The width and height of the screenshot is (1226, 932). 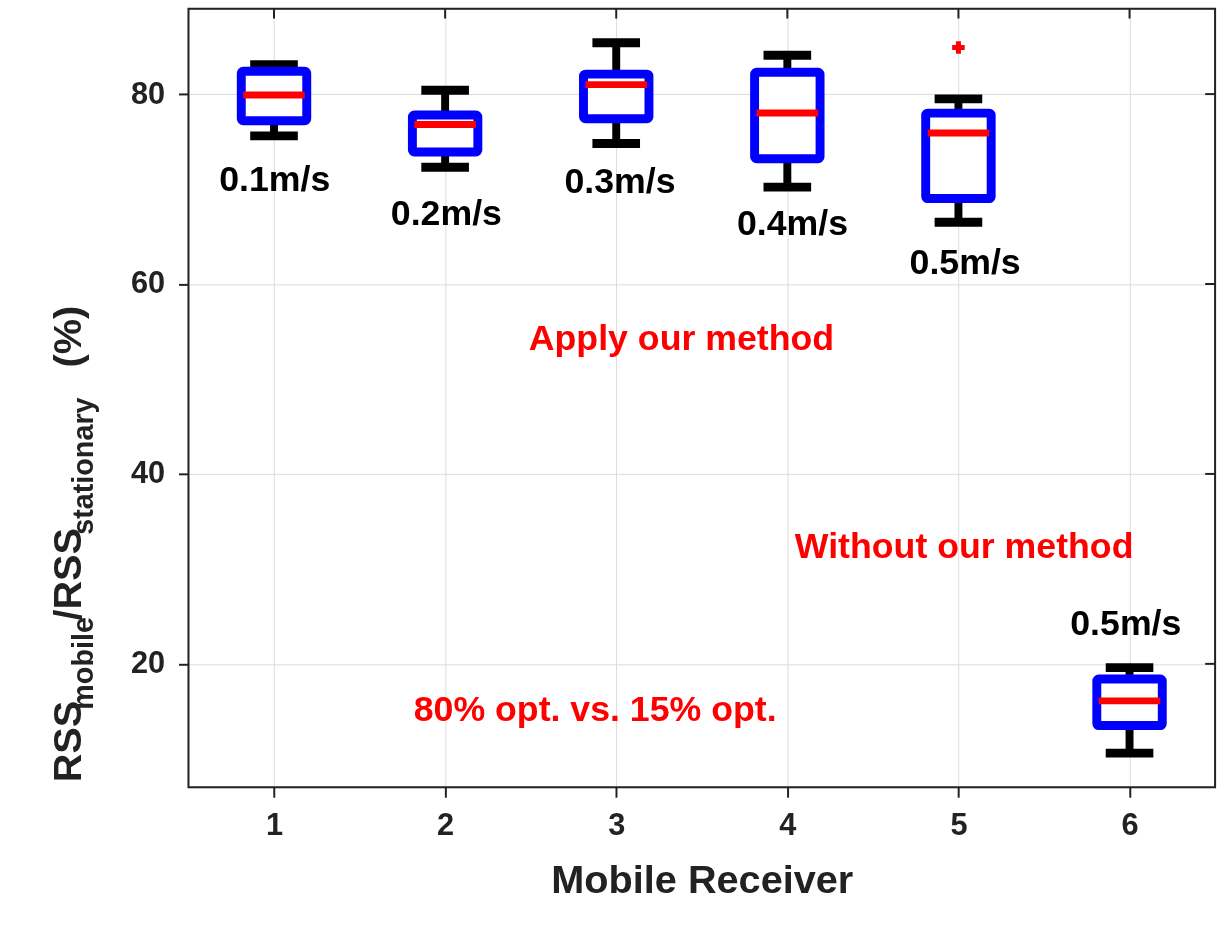 What do you see at coordinates (620, 181) in the screenshot?
I see `annotation: 0.3m/s` at bounding box center [620, 181].